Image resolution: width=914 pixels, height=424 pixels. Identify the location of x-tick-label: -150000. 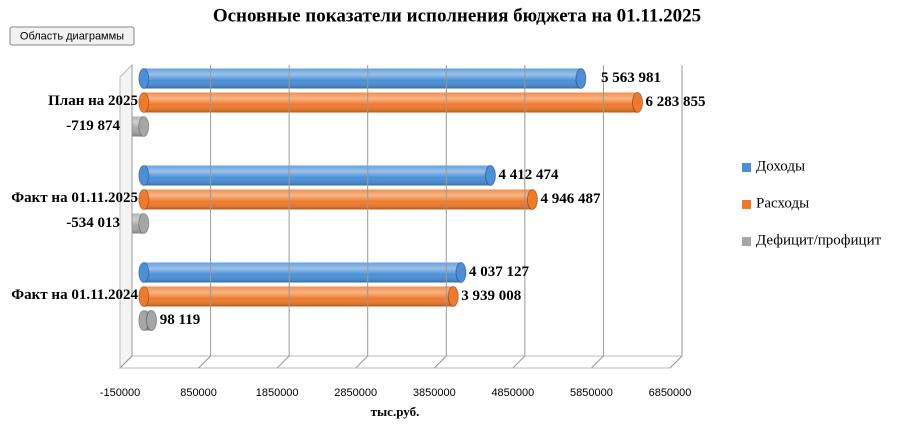
(120, 393).